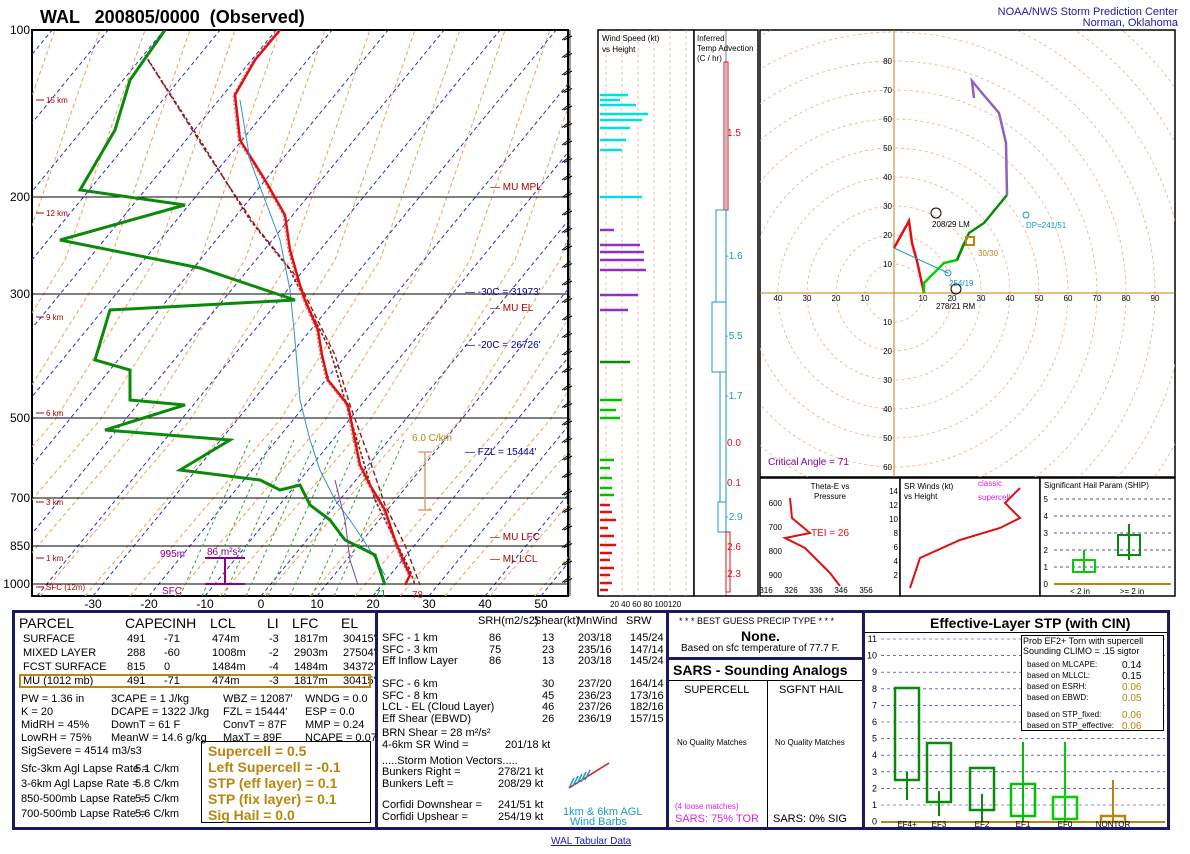 This screenshot has width=1190, height=854. I want to click on temp-label: 30, so click(429, 603).